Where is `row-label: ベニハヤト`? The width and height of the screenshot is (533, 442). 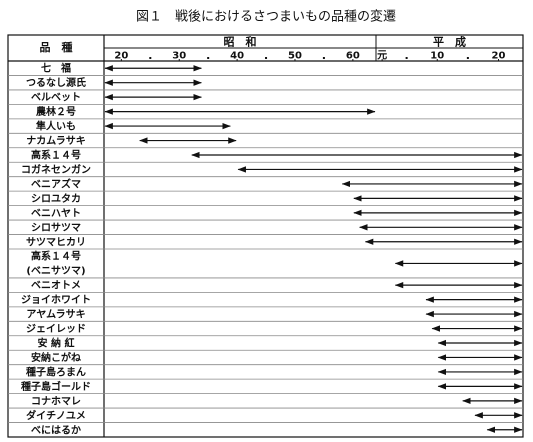
row-label: ベニハヤト is located at coordinates (56, 213).